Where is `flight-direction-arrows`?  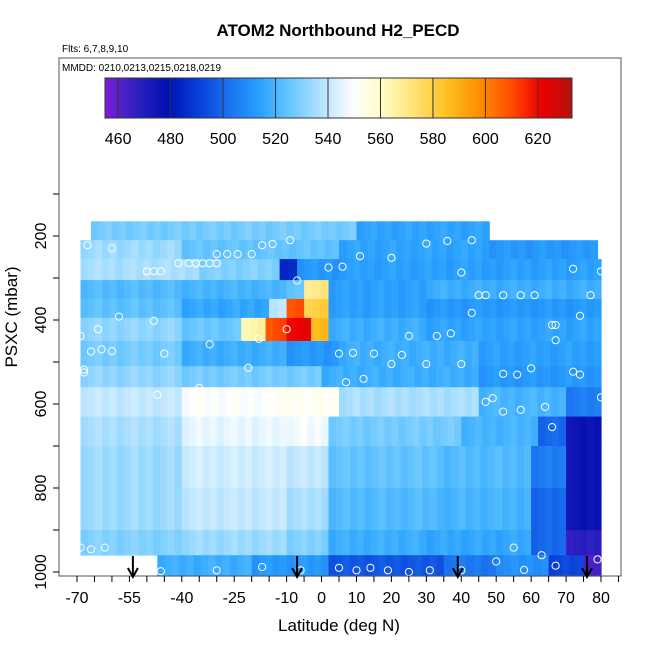 flight-direction-arrows is located at coordinates (360, 568).